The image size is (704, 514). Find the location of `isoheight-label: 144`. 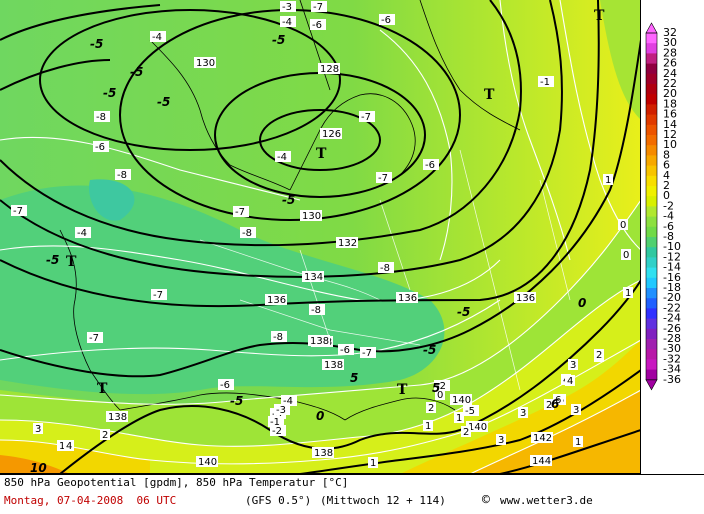

isoheight-label: 144 is located at coordinates (541, 461).